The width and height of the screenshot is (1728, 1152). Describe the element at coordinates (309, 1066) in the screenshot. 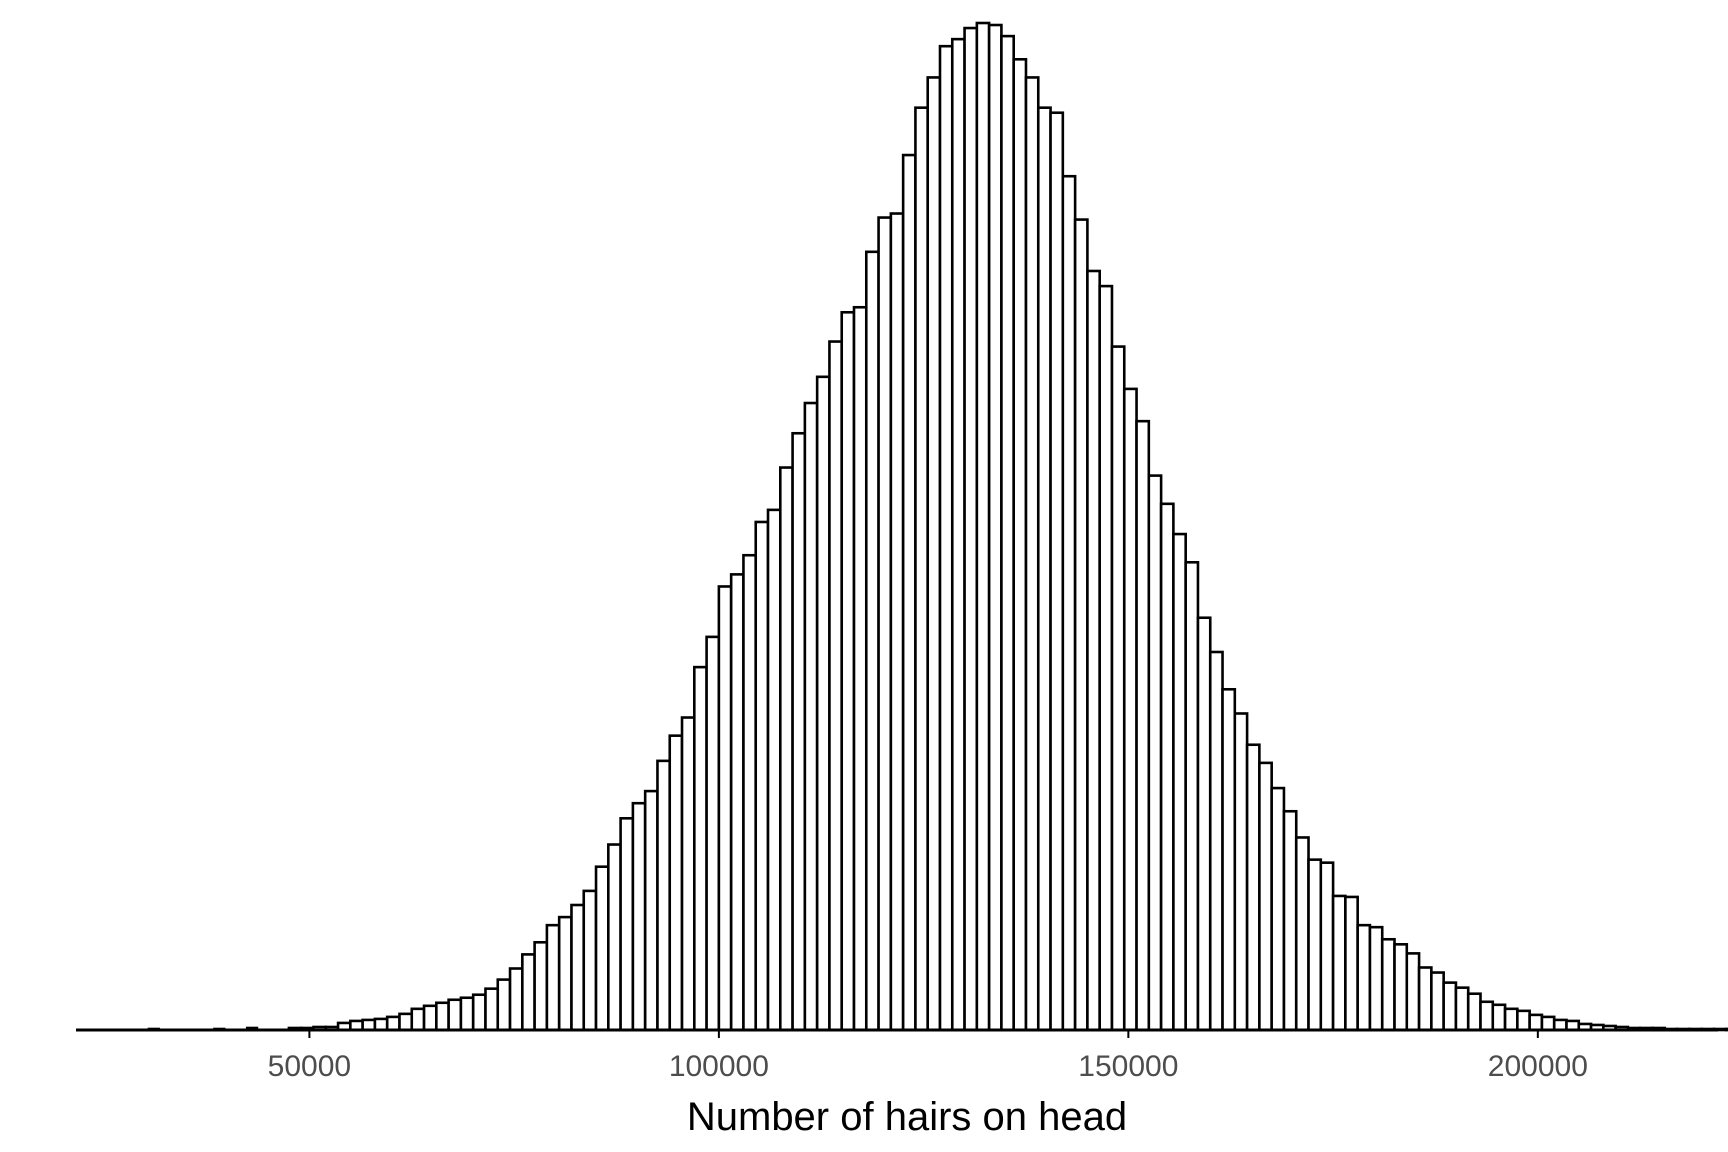

I see `x-tick-label: 50000` at that location.